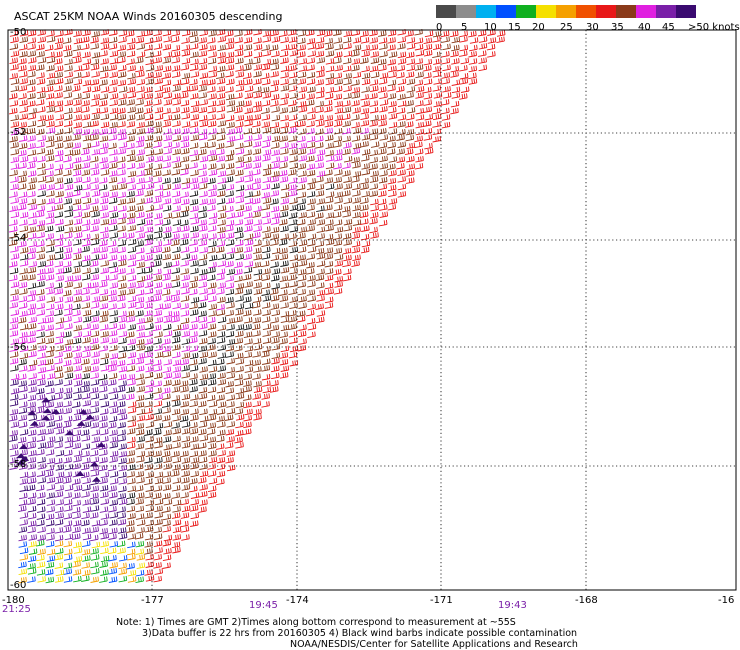 The width and height of the screenshot is (740, 650). Describe the element at coordinates (18, 347) in the screenshot. I see `lat-label-56: -56` at that location.